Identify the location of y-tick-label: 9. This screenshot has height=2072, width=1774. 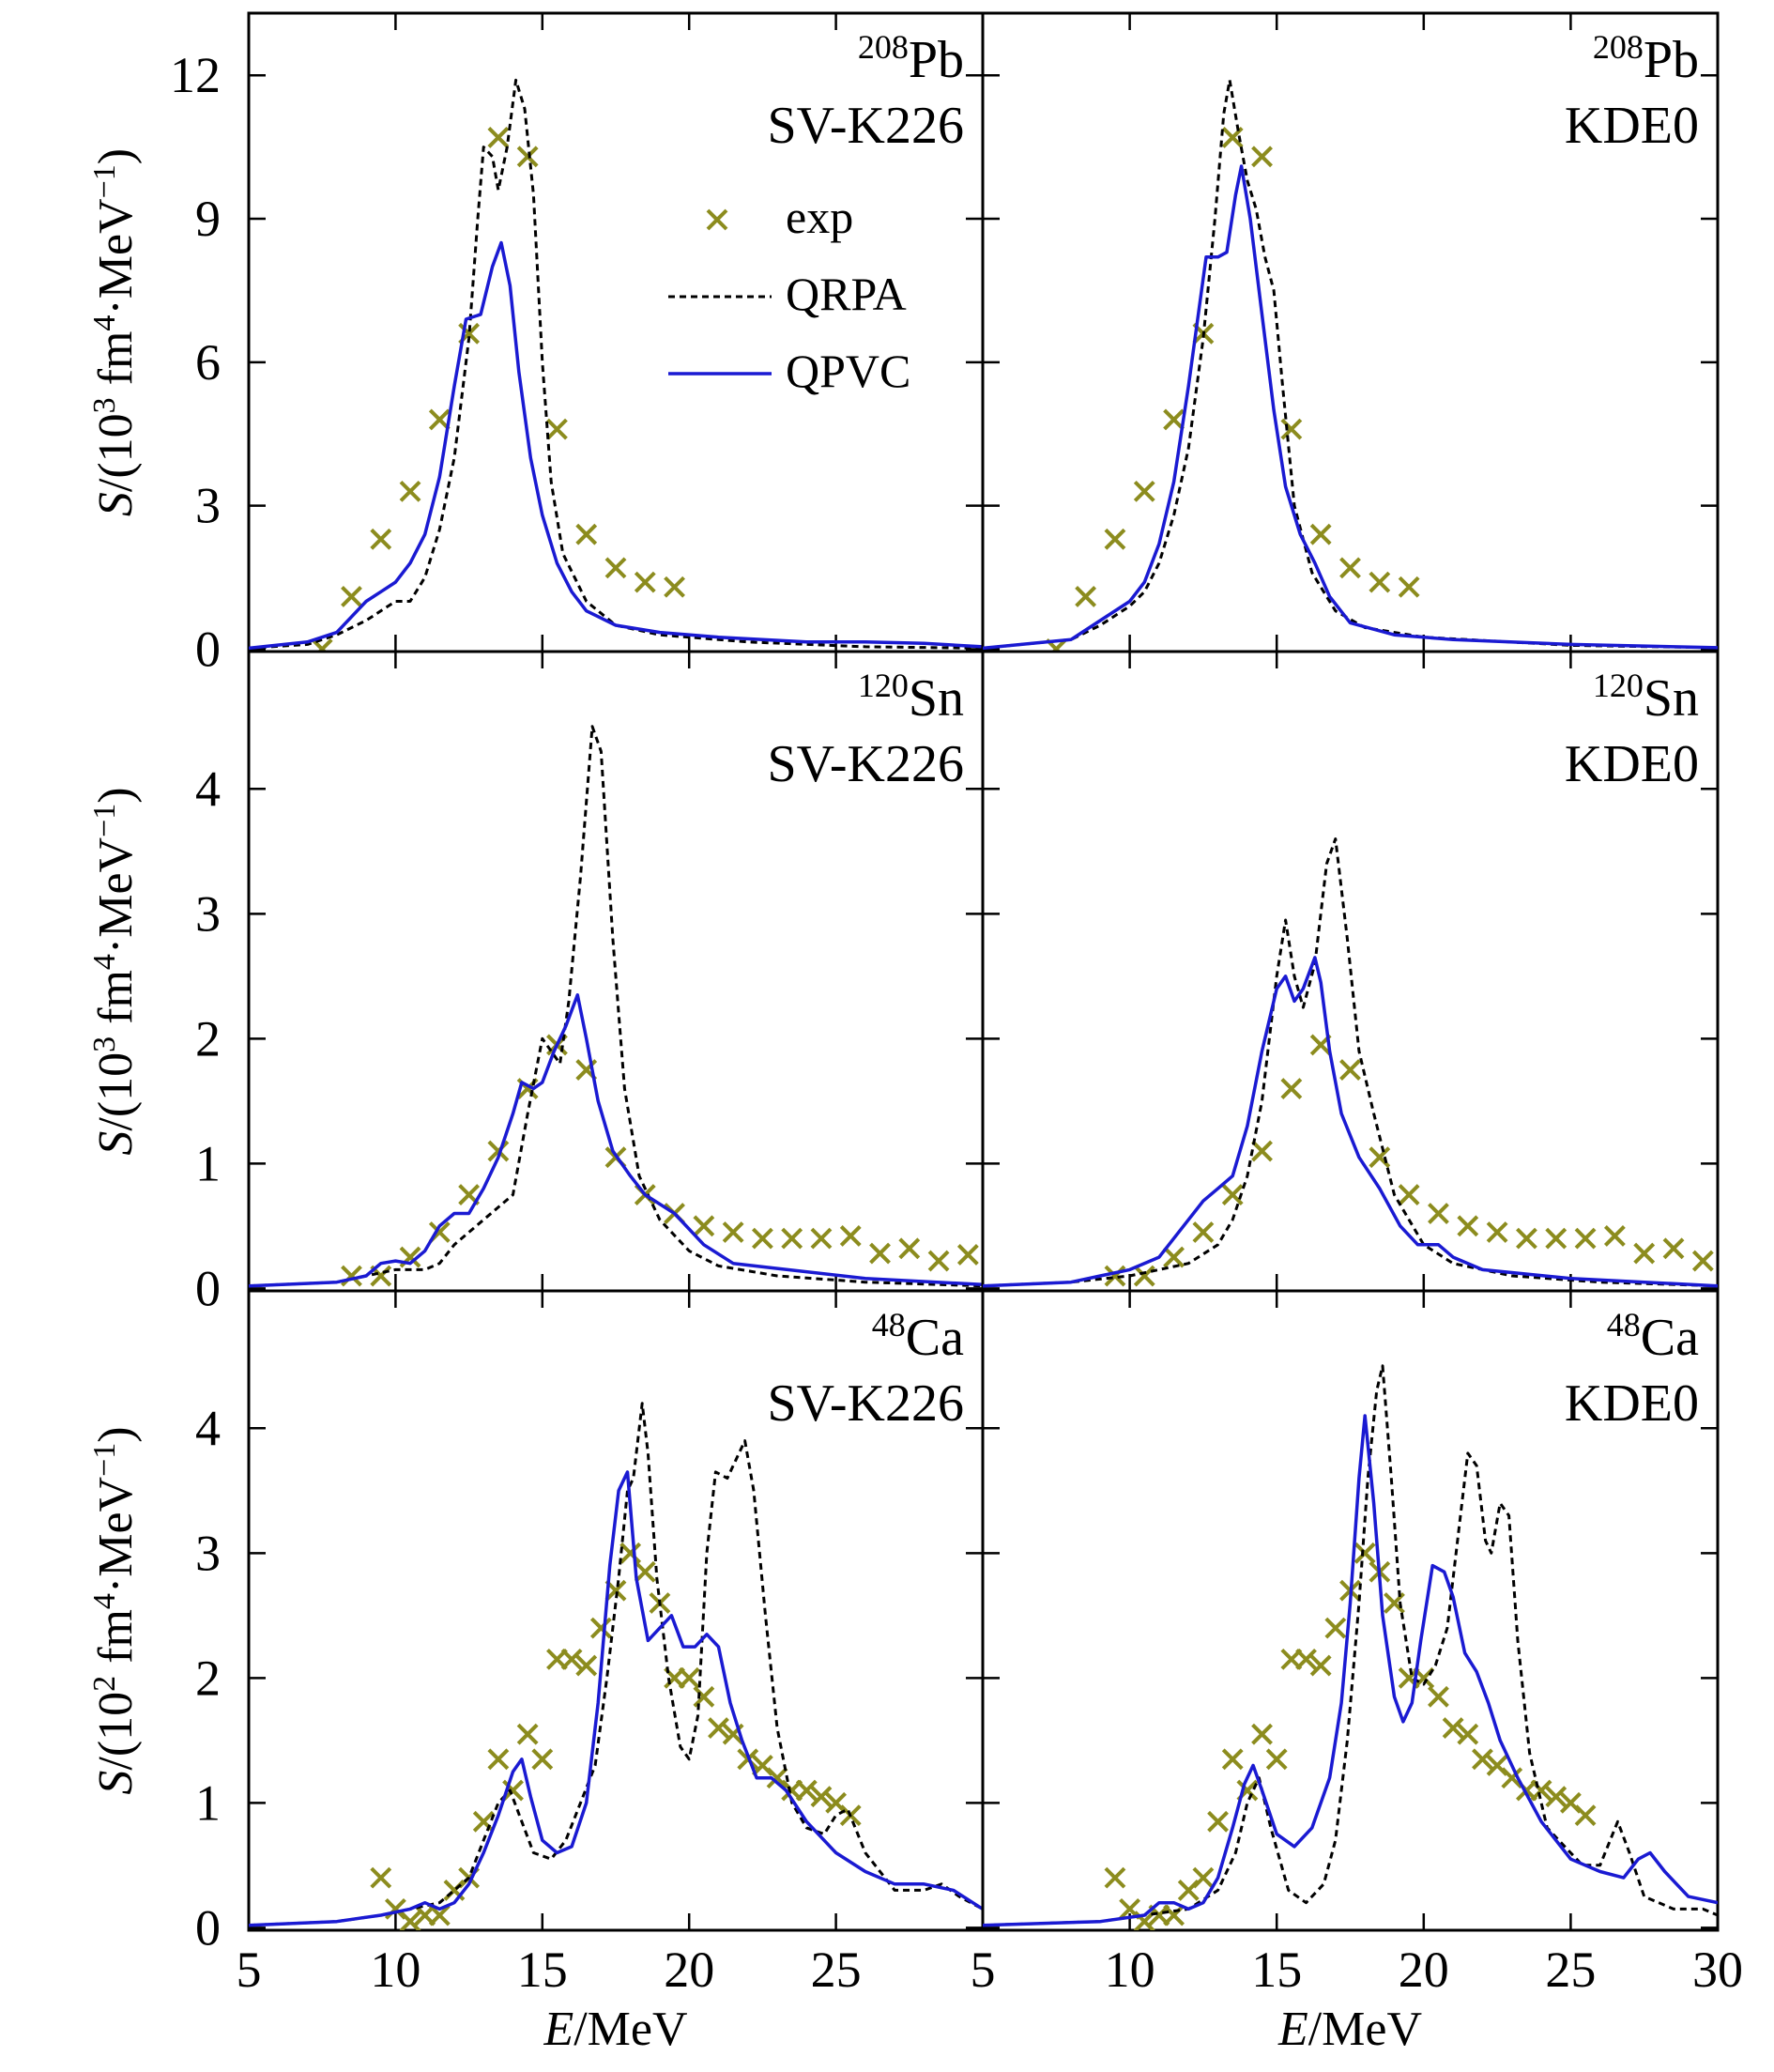
(208, 219).